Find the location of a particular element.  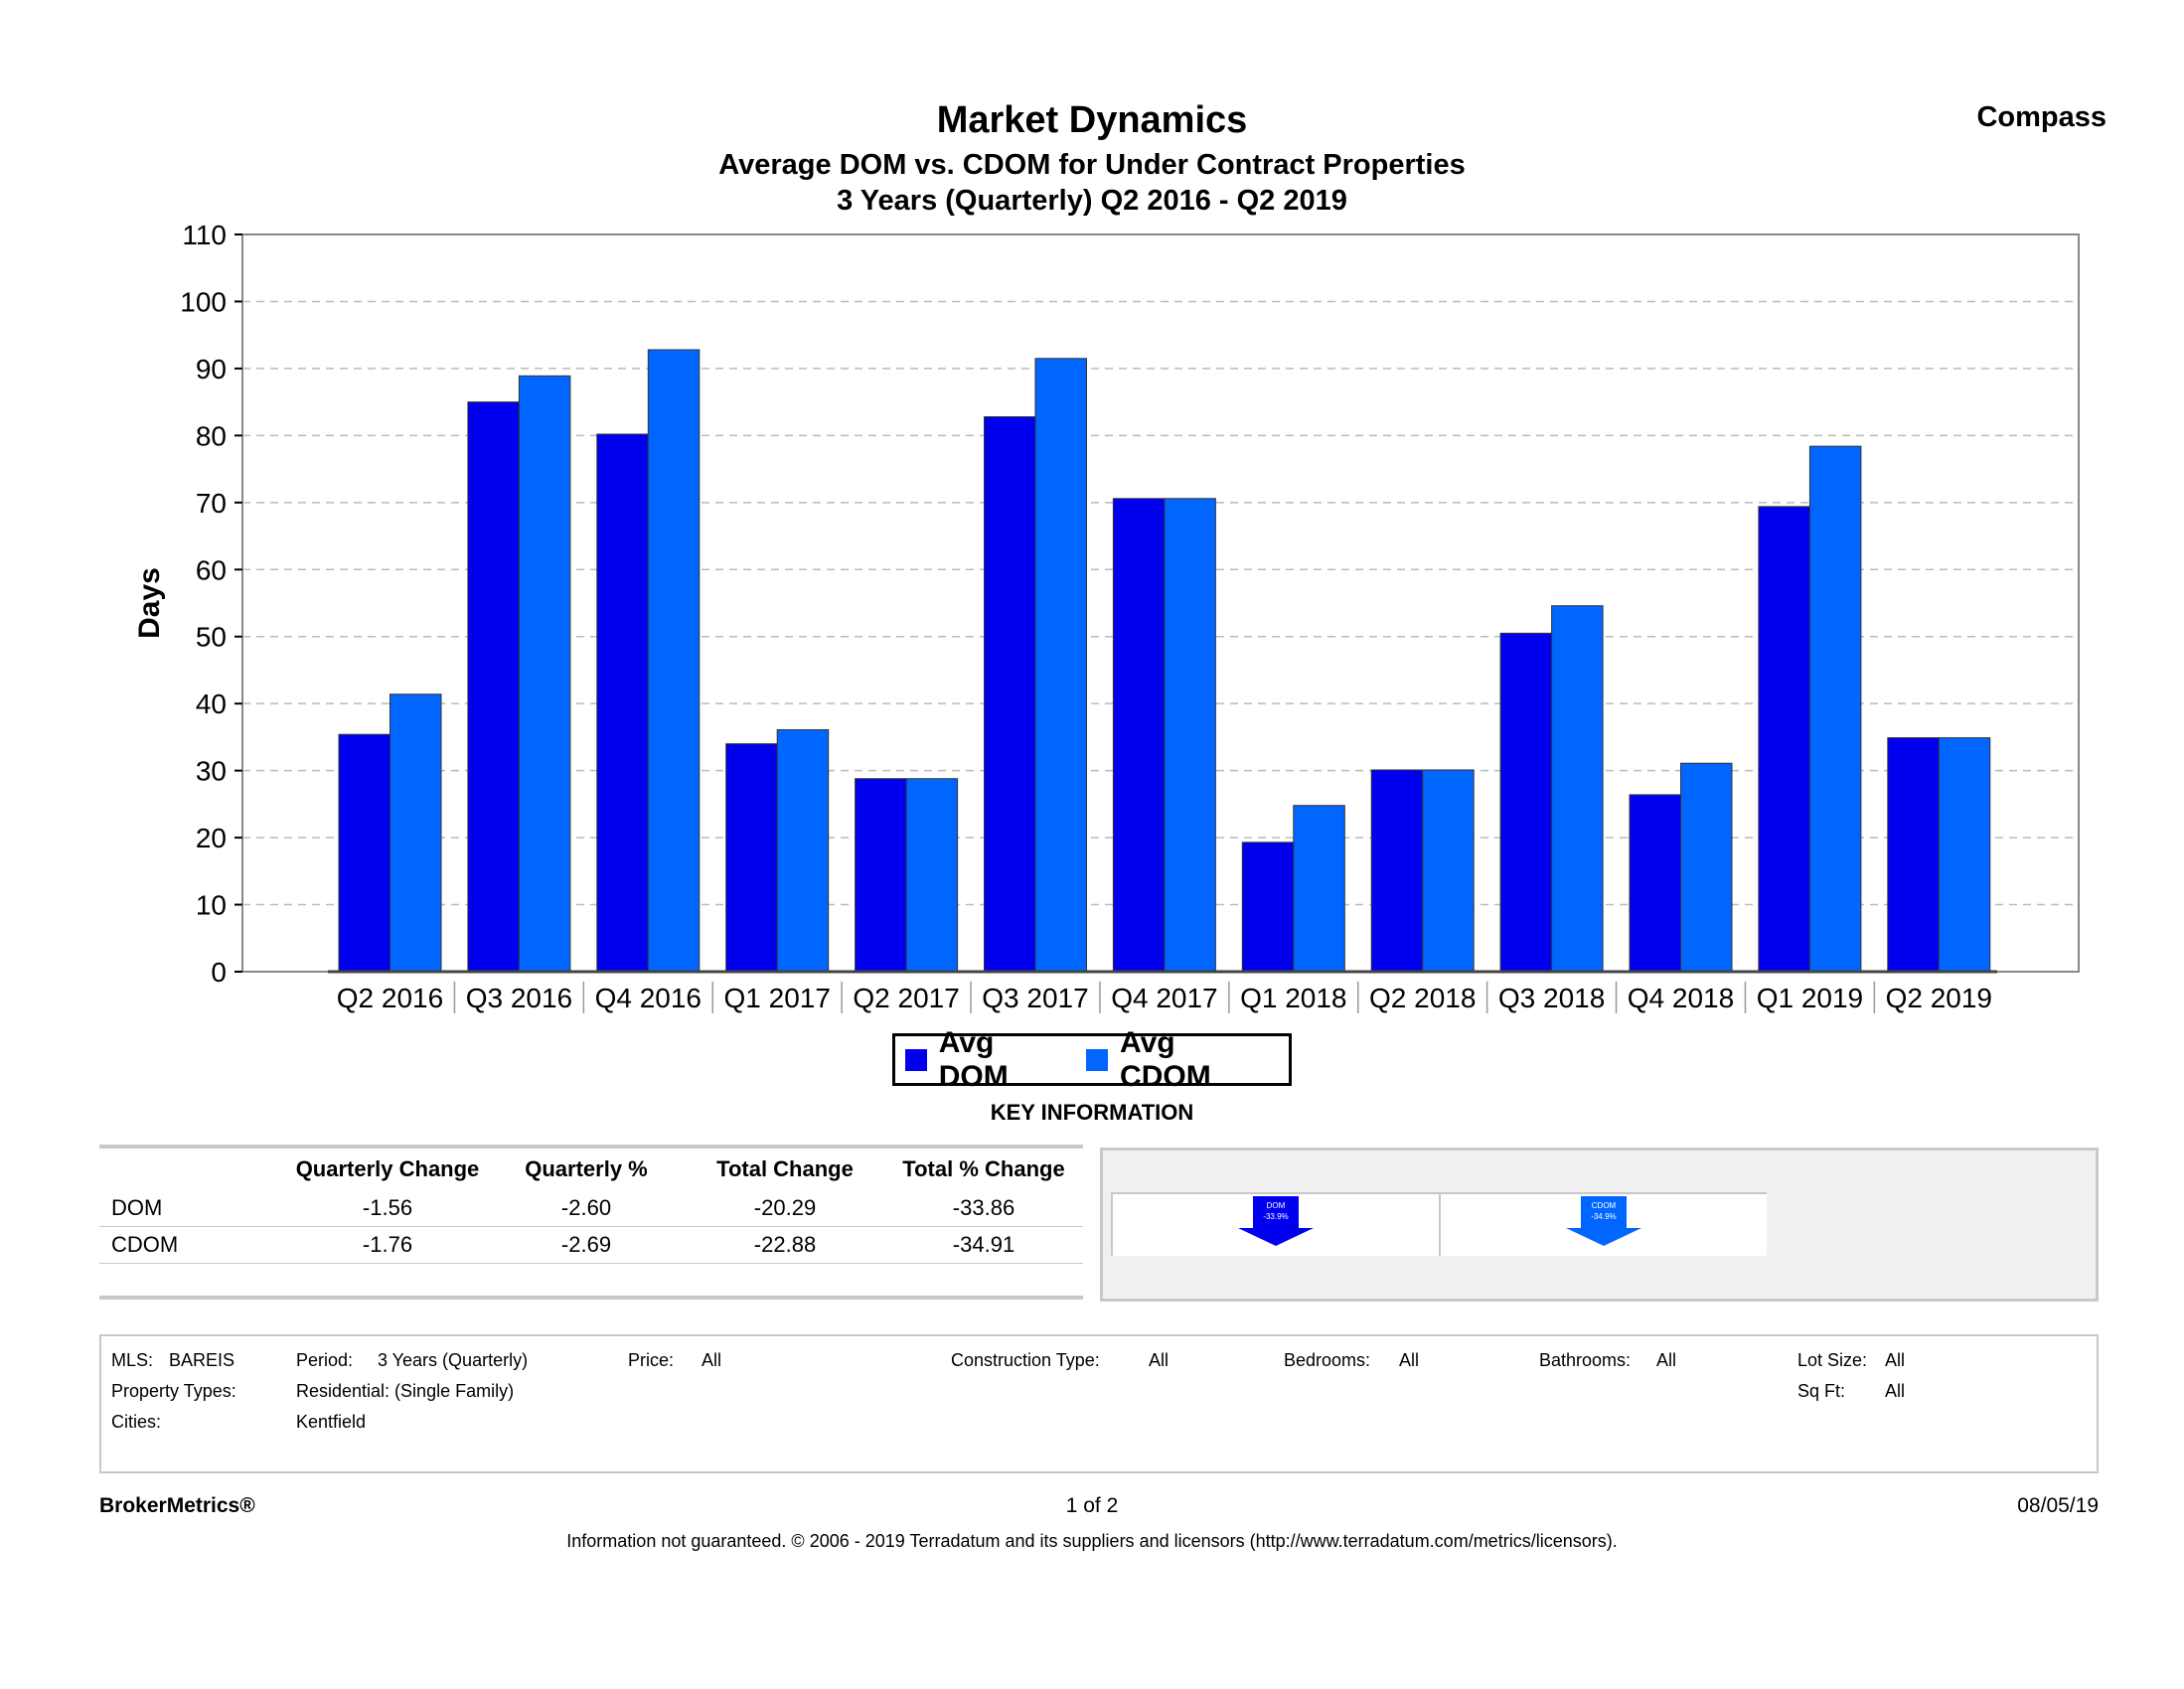

x-tick-label: Q2 2019 is located at coordinates (1939, 998).